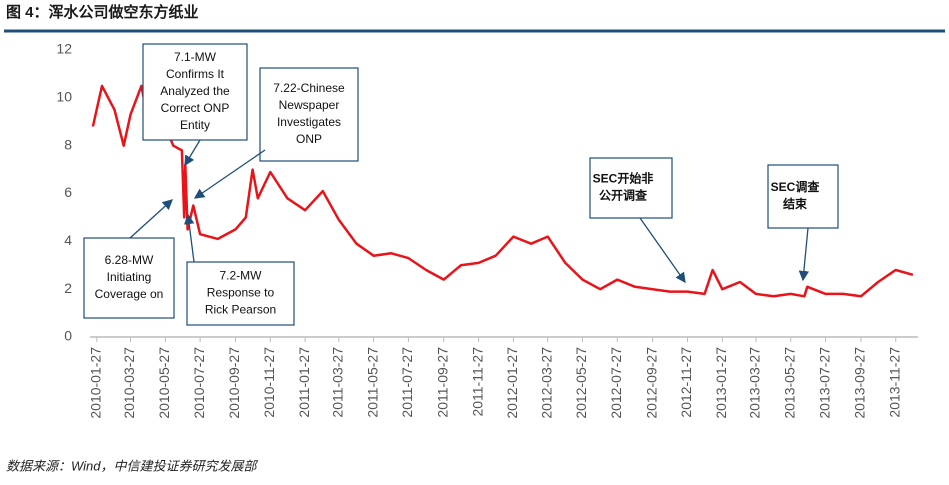 This screenshot has height=485, width=949. I want to click on y-tick-label: 4, so click(68, 240).